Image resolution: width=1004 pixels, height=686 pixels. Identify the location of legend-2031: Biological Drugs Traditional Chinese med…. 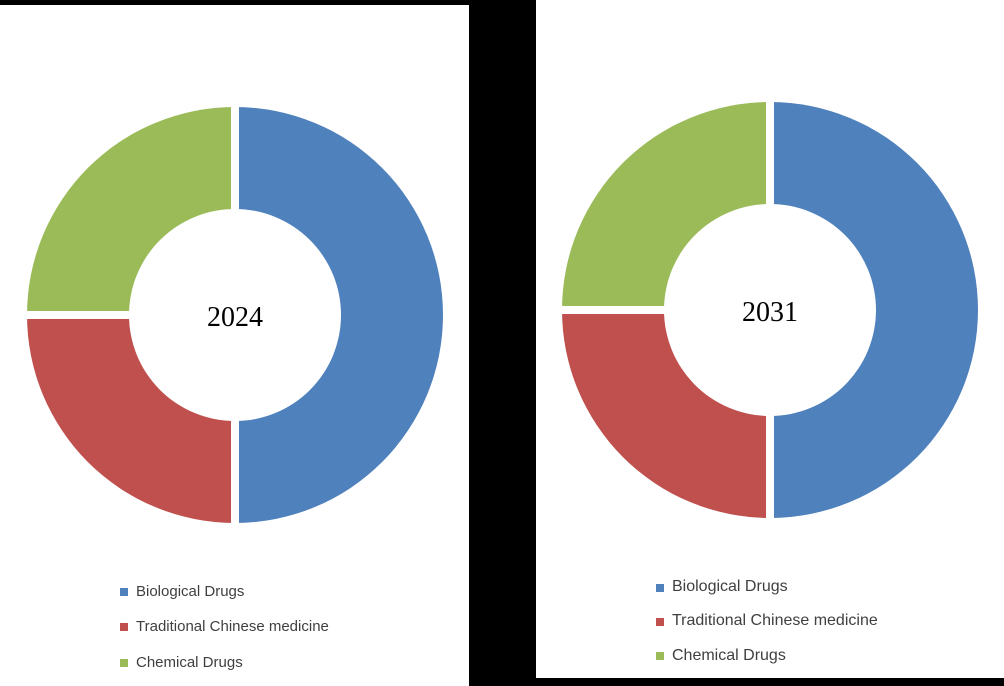
(767, 621).